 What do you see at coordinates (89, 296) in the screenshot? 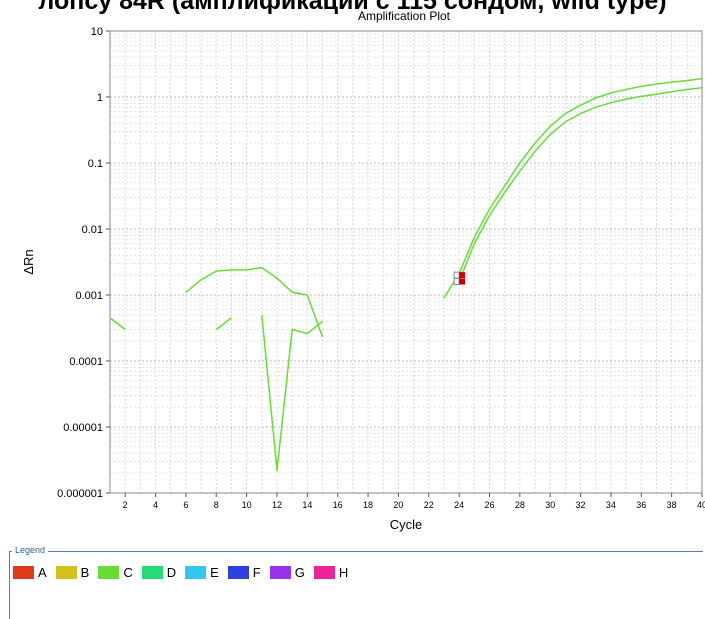
I see `y-tick-label: 0.001` at bounding box center [89, 296].